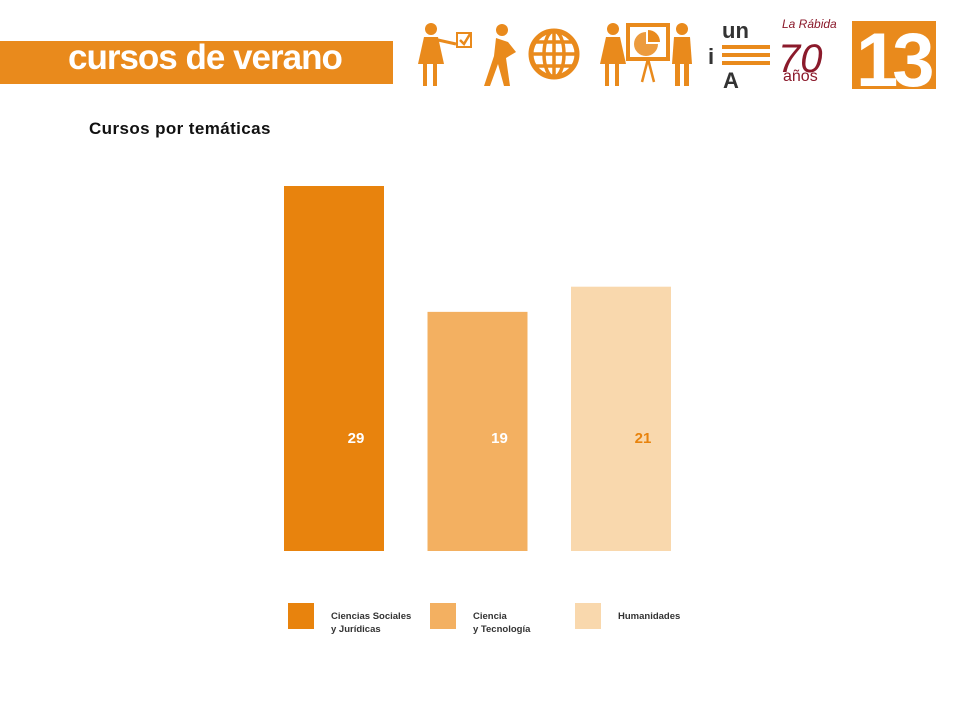 This screenshot has width=960, height=720. I want to click on bar-value-label-2: 19, so click(499, 438).